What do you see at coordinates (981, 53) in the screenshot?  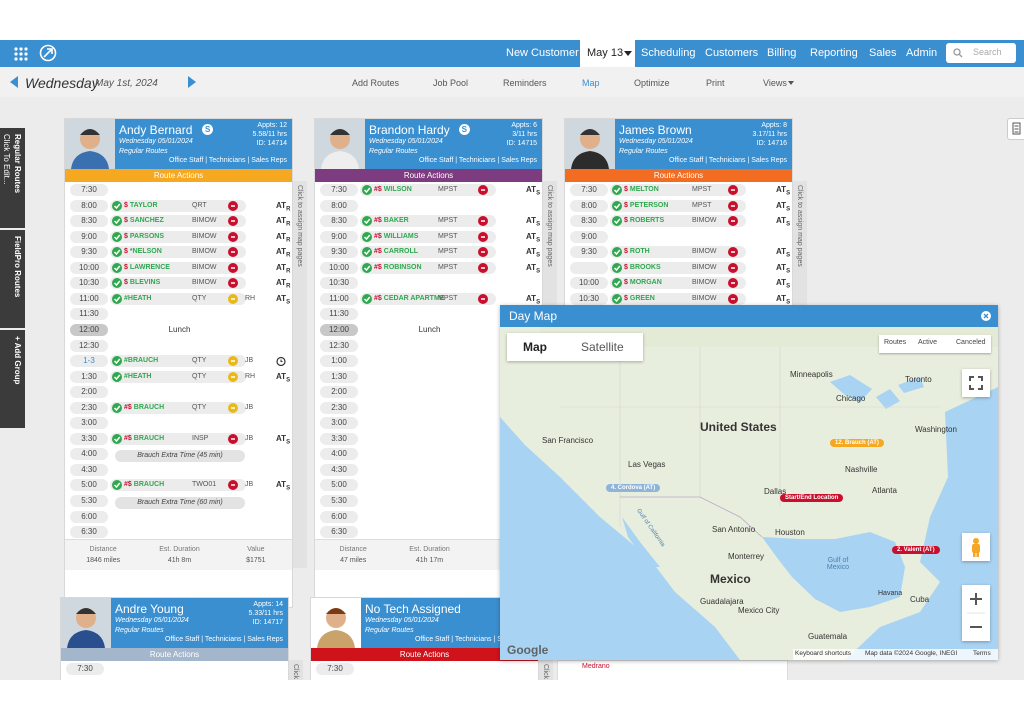 I see `search-box: Search` at bounding box center [981, 53].